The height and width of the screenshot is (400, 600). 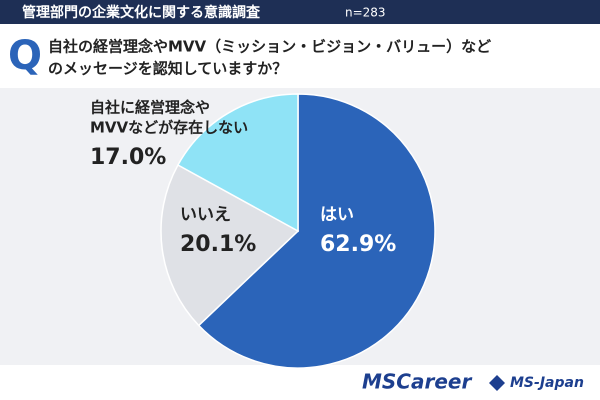 What do you see at coordinates (218, 244) in the screenshot?
I see `value-label: 20.1%` at bounding box center [218, 244].